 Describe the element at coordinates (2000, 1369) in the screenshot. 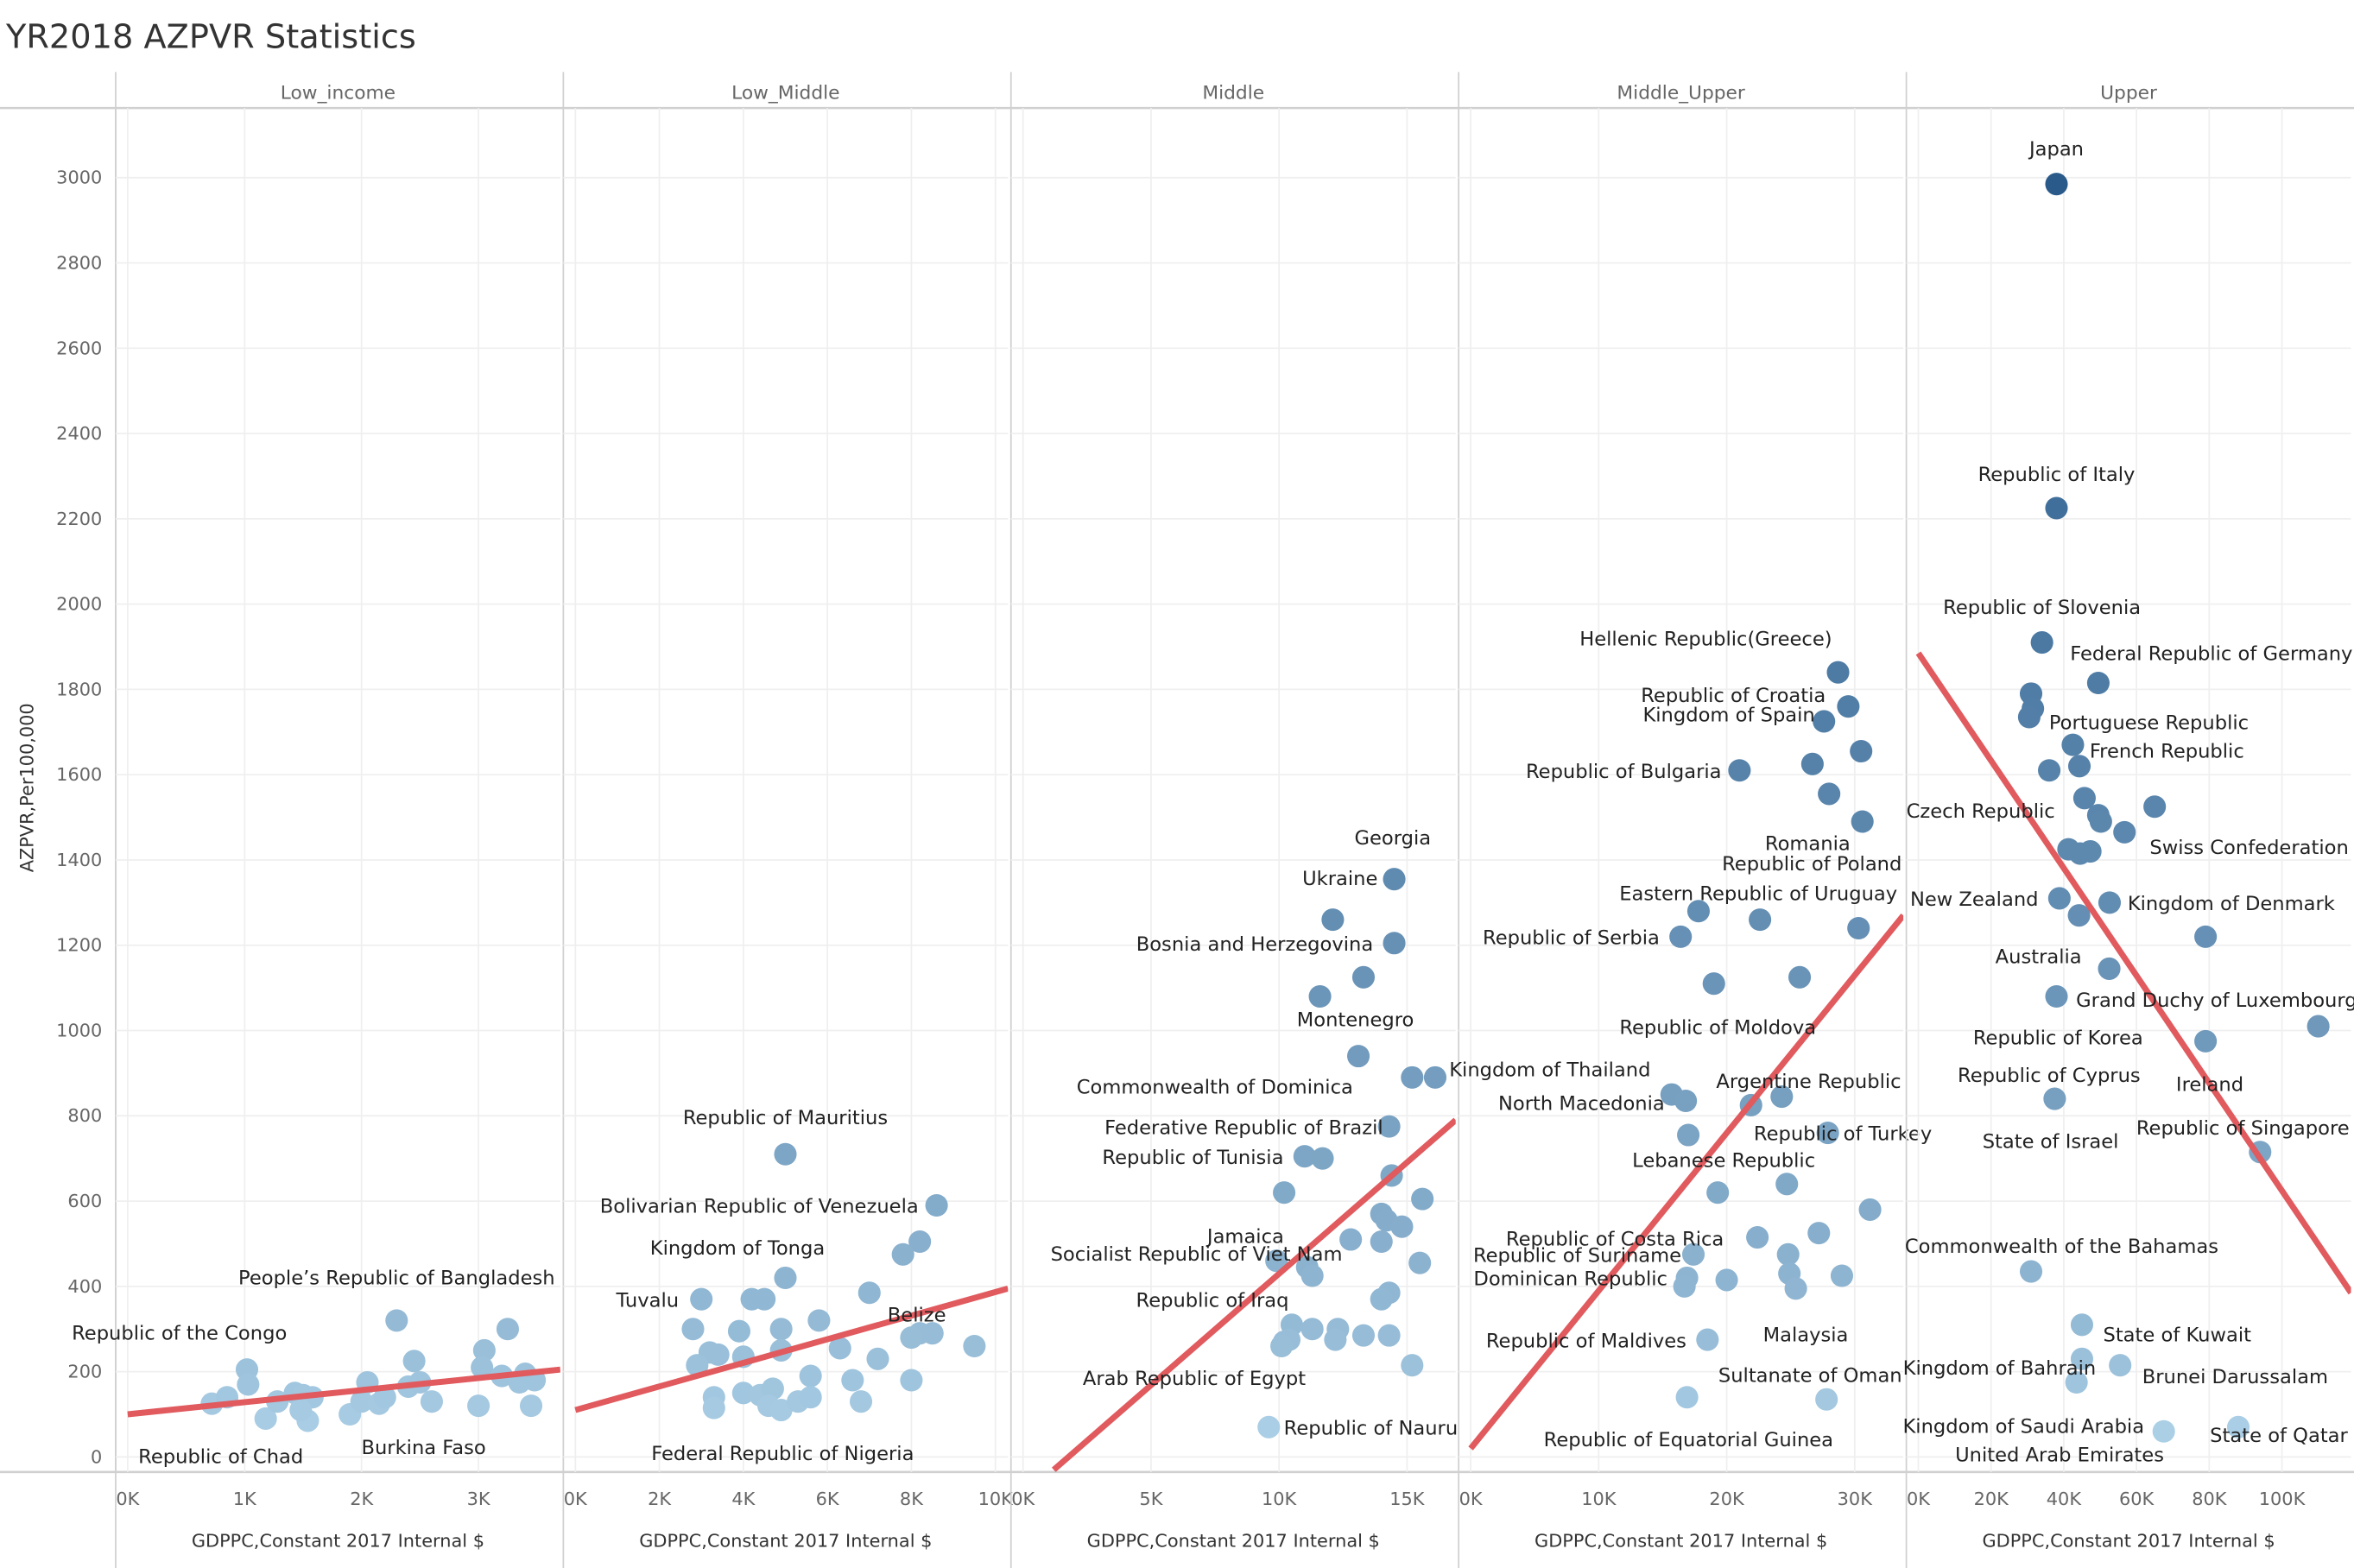

I see `point-label: Kingdom of Bahrain` at that location.